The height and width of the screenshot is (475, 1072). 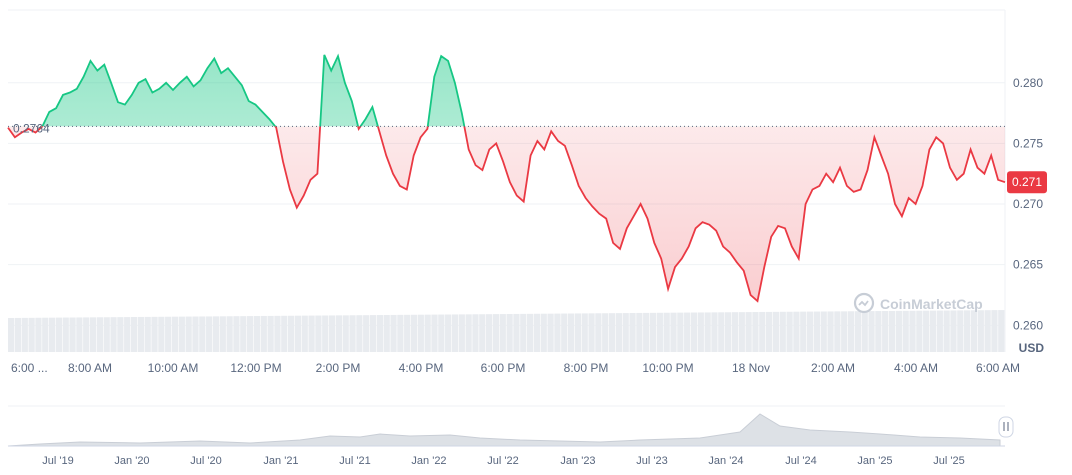 I want to click on watermark-text: CoinMarketCap, so click(x=931, y=304).